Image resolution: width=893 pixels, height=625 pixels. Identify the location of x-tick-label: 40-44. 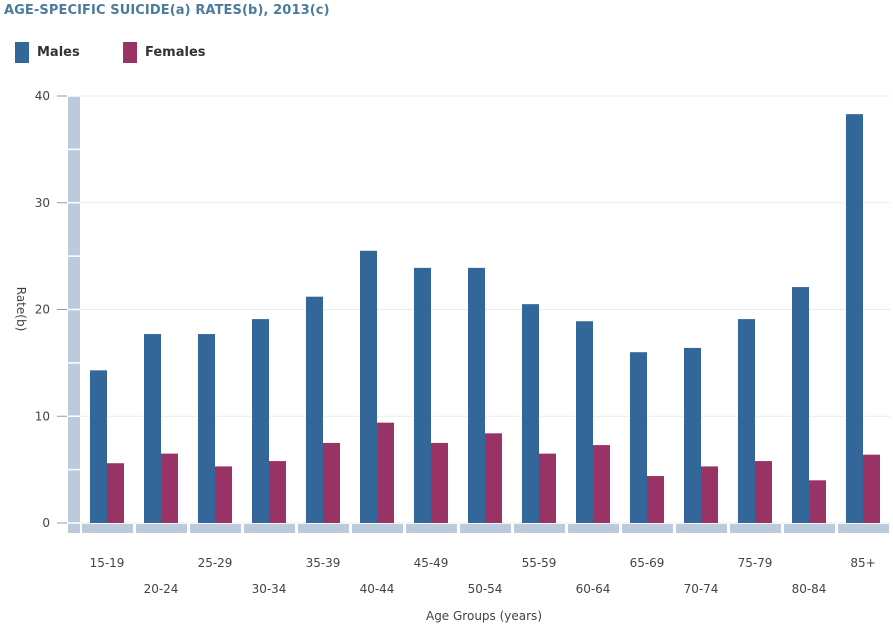
(377, 589).